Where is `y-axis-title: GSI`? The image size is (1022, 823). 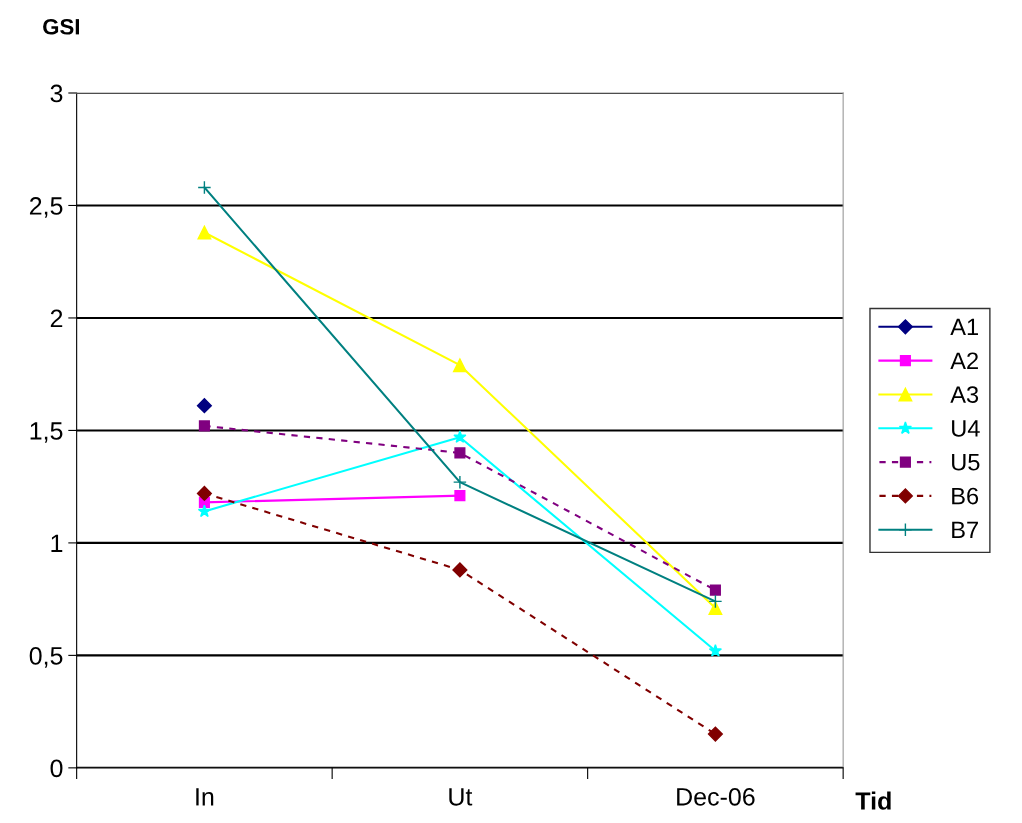
y-axis-title: GSI is located at coordinates (61, 26).